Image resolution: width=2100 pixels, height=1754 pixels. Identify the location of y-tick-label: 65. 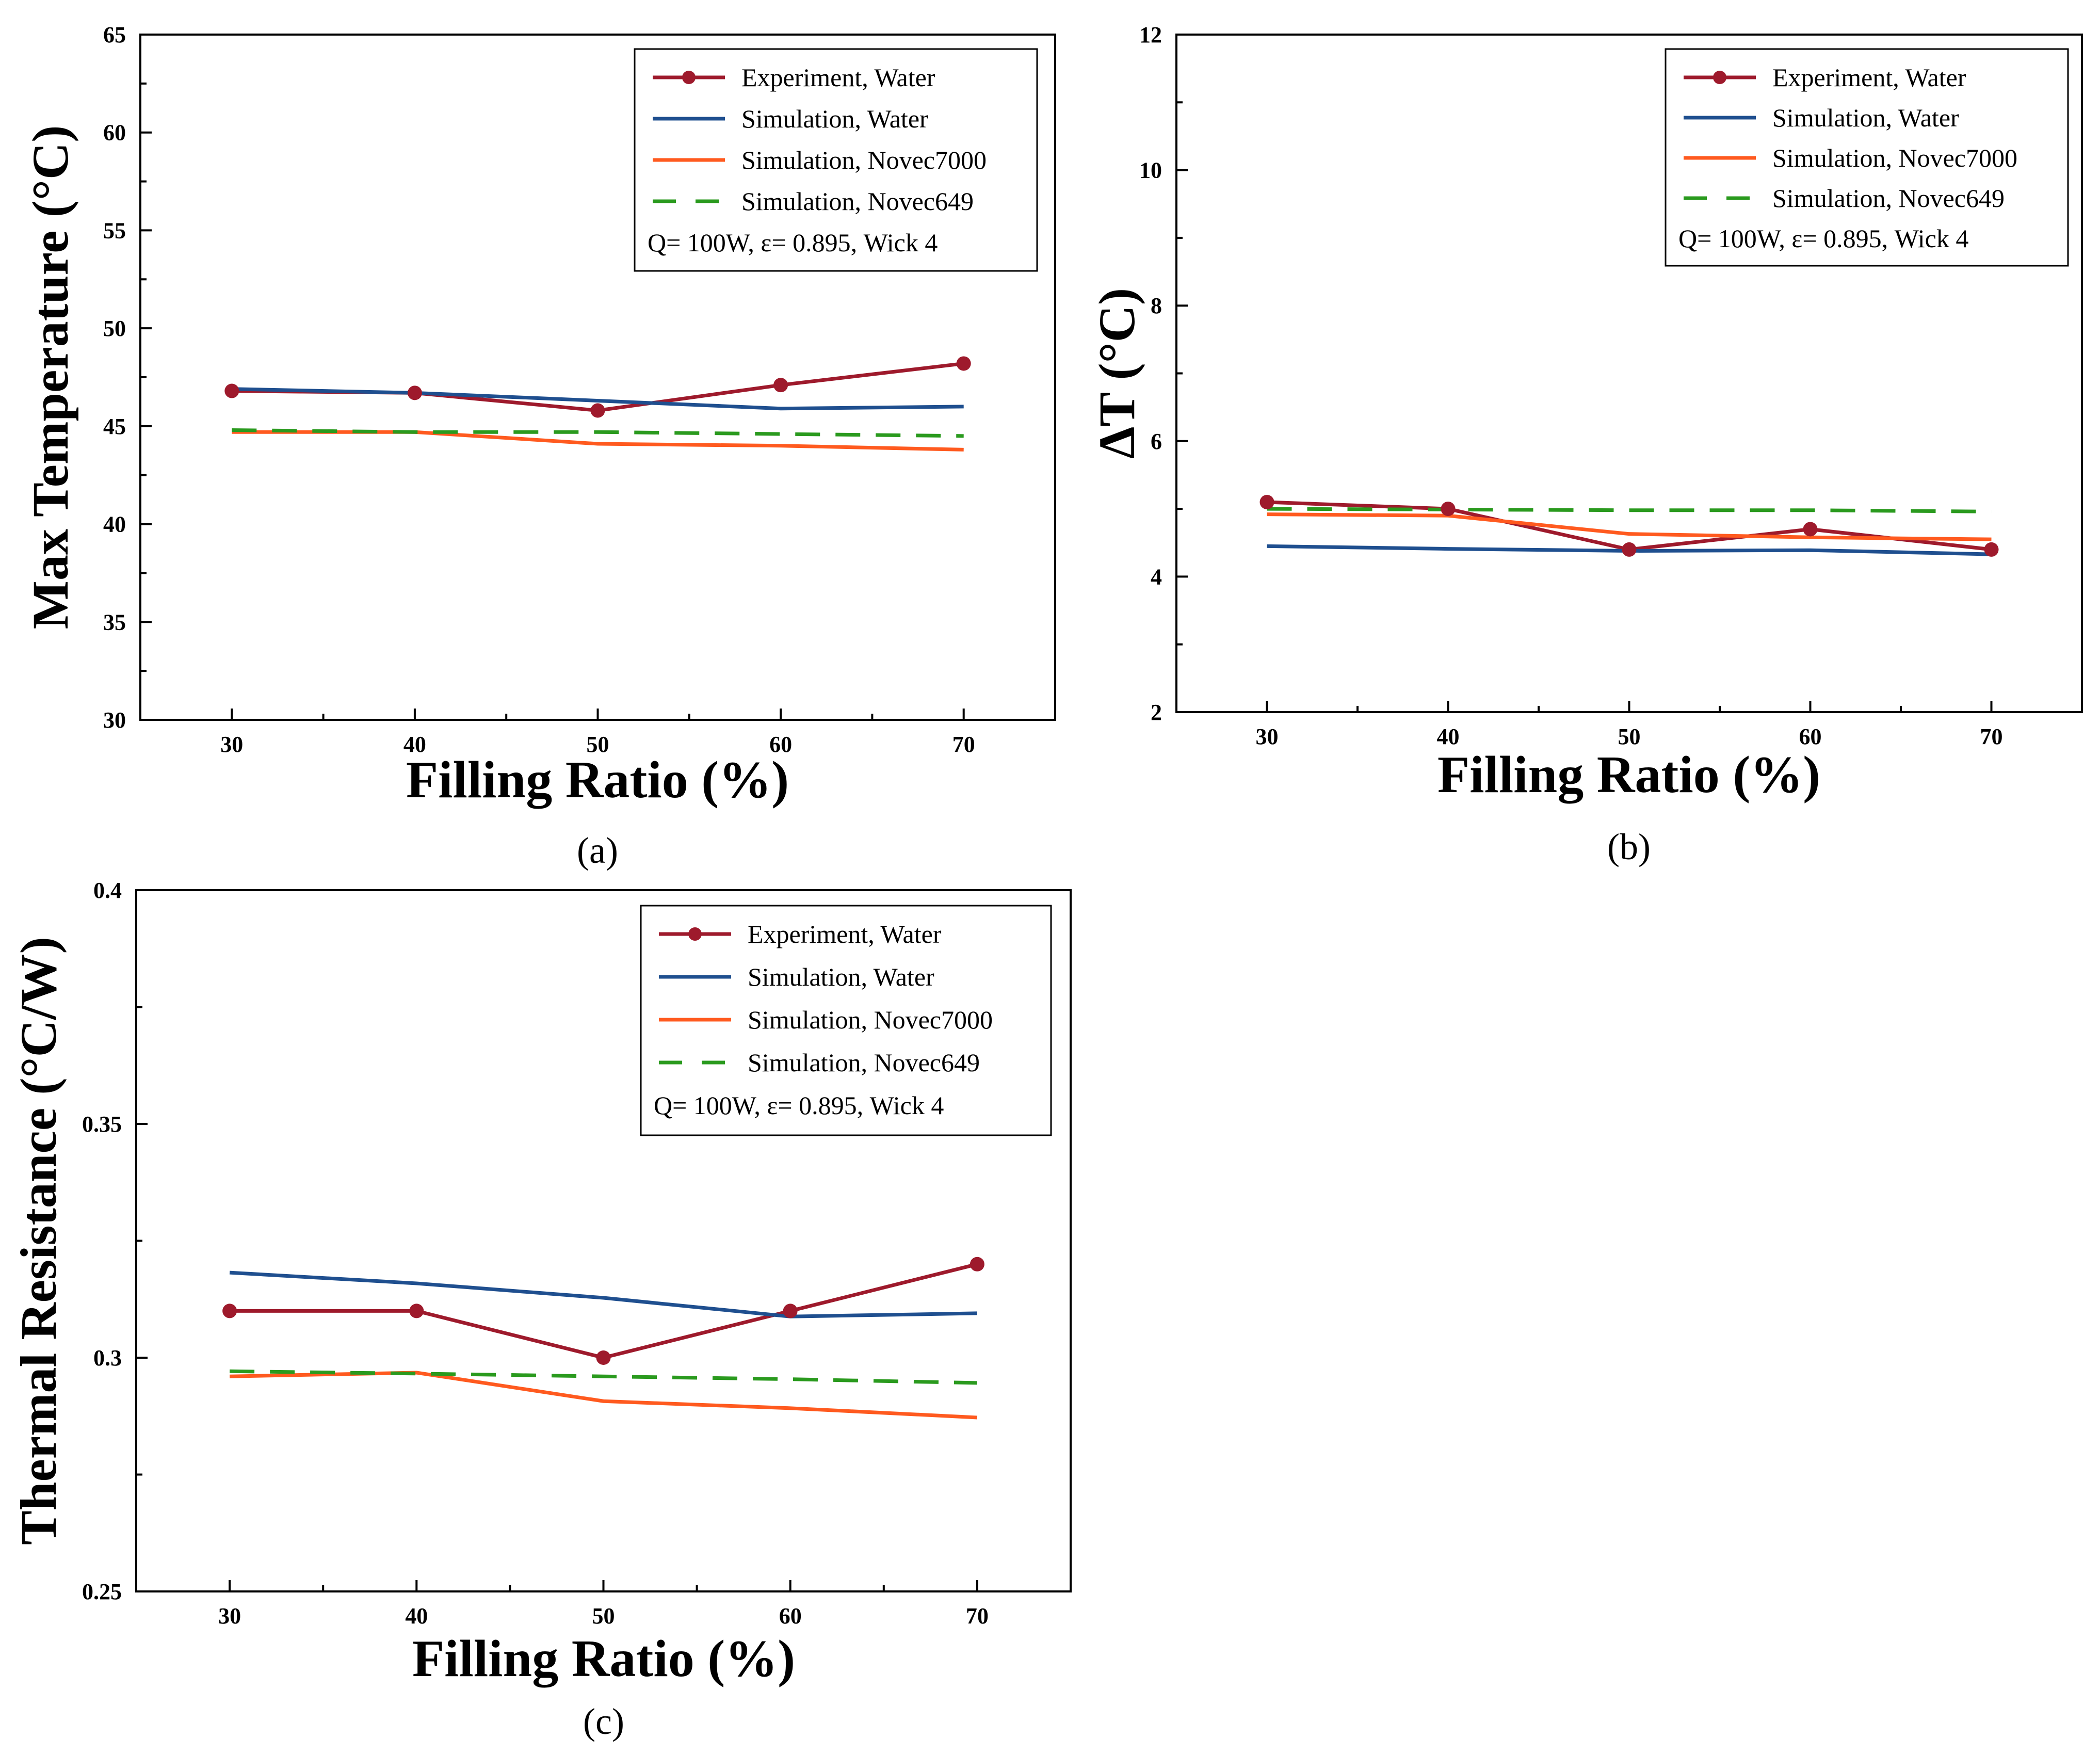
(115, 34).